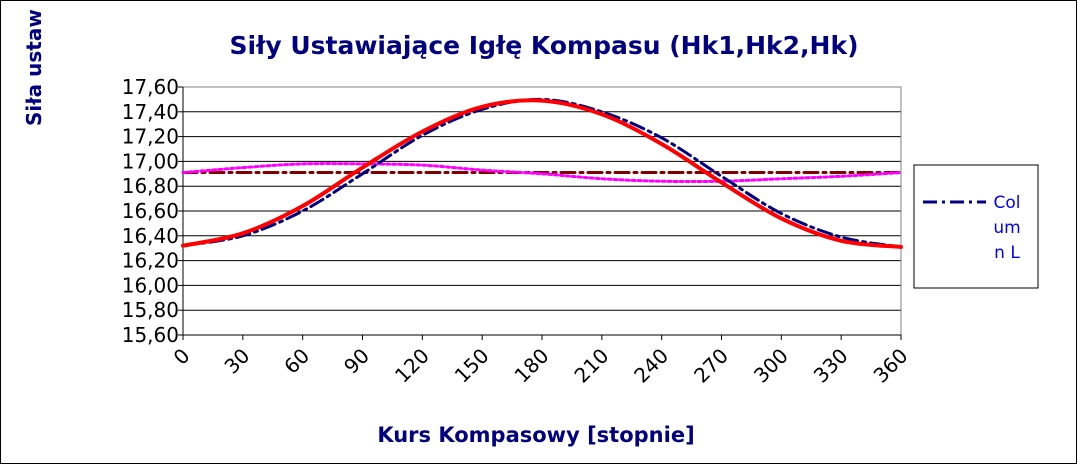 Image resolution: width=1077 pixels, height=465 pixels. I want to click on x-tick-label: 240, so click(651, 366).